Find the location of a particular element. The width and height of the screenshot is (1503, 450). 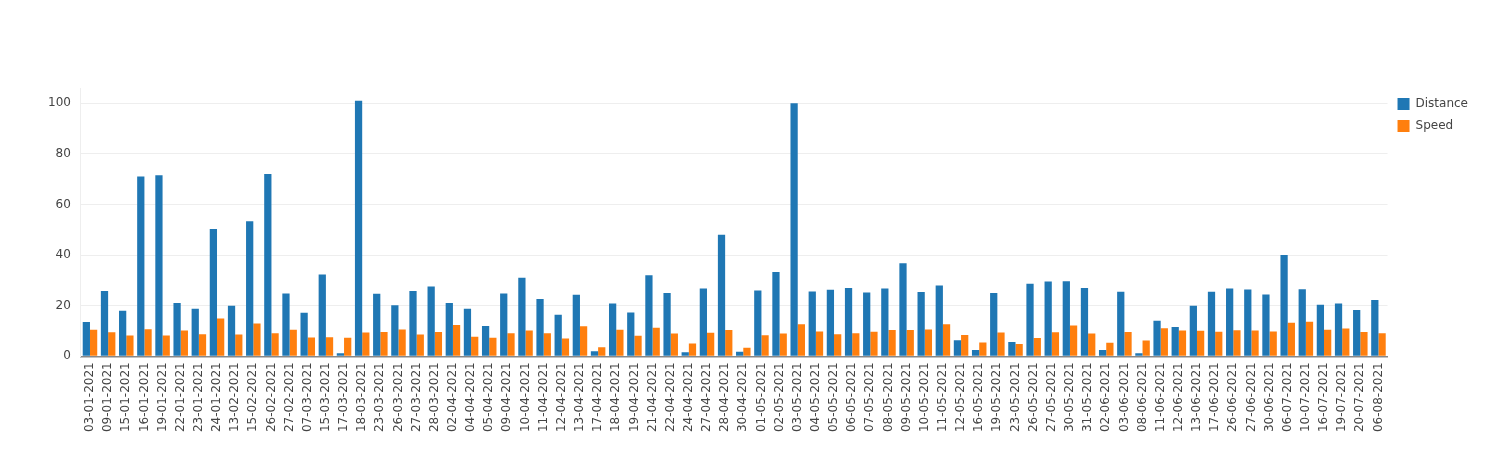

x-tick-label: 16-01-2021 is located at coordinates (143, 397).